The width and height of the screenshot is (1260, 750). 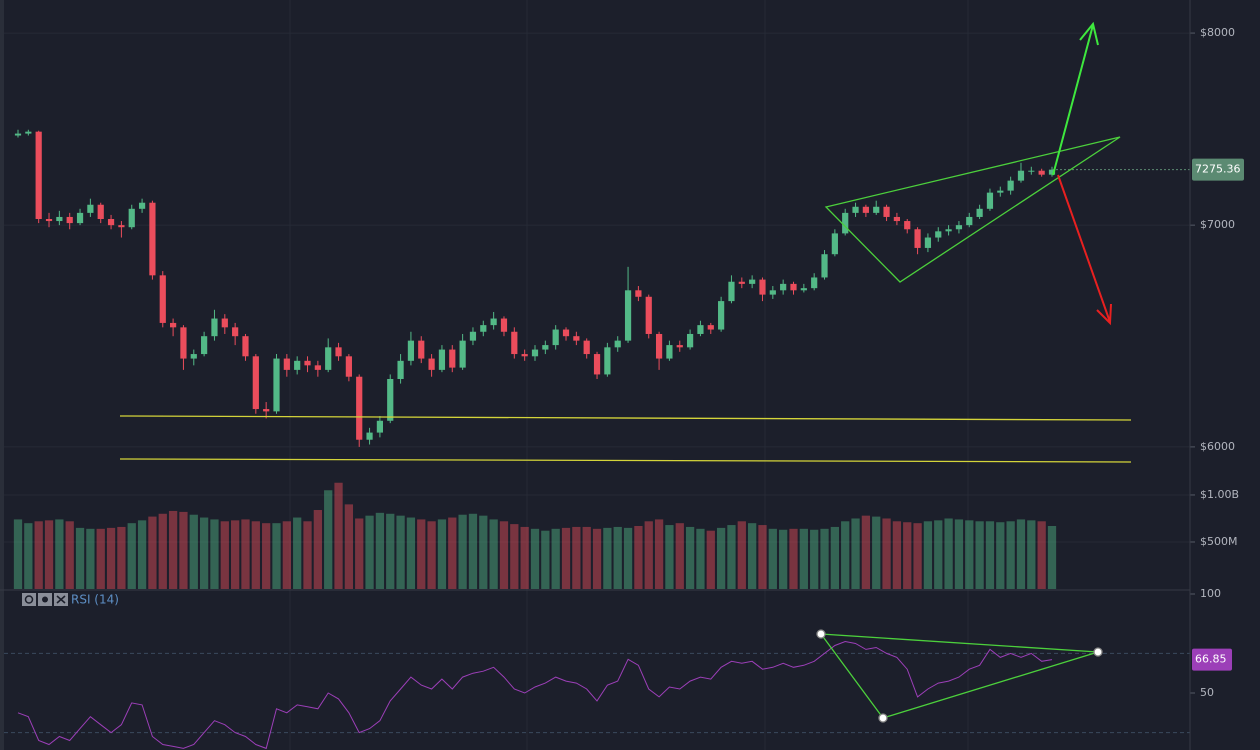 I want to click on x-icon, so click(x=61, y=599).